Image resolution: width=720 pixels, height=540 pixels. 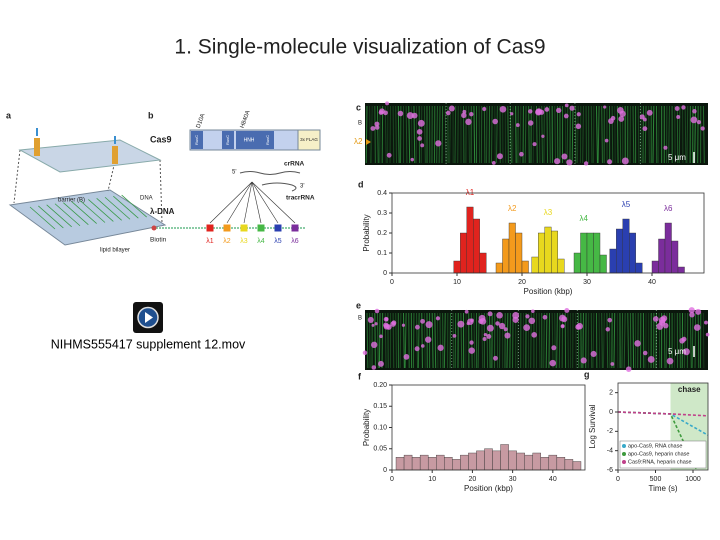 What do you see at coordinates (358, 141) in the screenshot?
I see `site-marker: λ2` at bounding box center [358, 141].